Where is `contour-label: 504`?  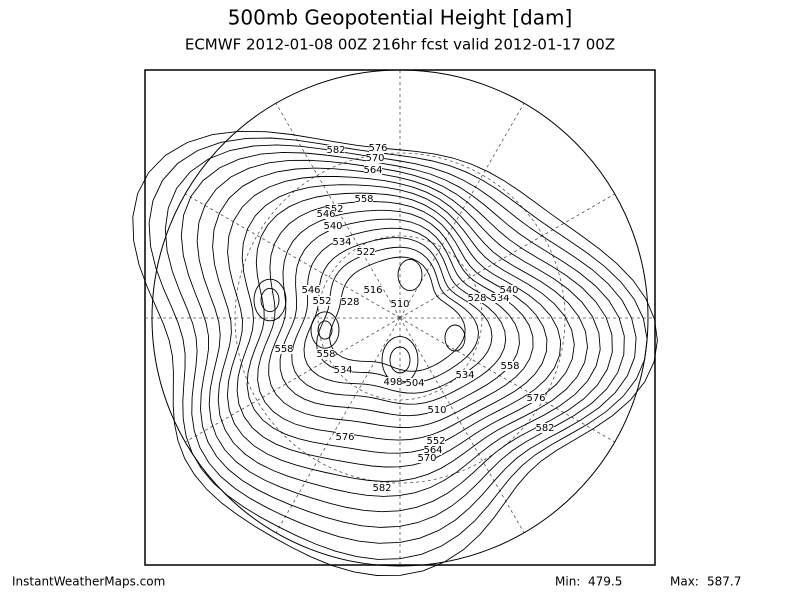 contour-label: 504 is located at coordinates (414, 383).